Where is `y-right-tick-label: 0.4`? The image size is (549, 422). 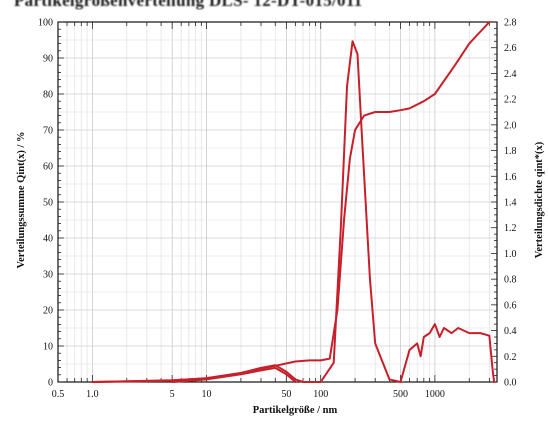
y-right-tick-label: 0.4 is located at coordinates (510, 331).